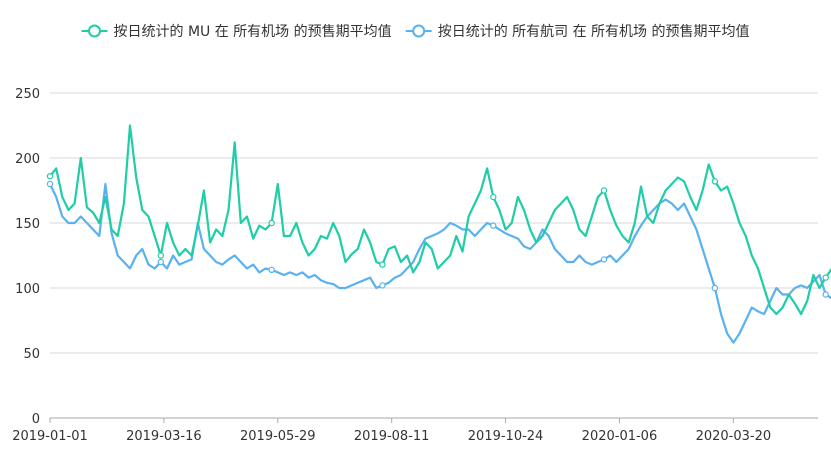 This screenshot has width=831, height=459. Describe the element at coordinates (27, 159) in the screenshot. I see `y-tick-label: 200` at that location.